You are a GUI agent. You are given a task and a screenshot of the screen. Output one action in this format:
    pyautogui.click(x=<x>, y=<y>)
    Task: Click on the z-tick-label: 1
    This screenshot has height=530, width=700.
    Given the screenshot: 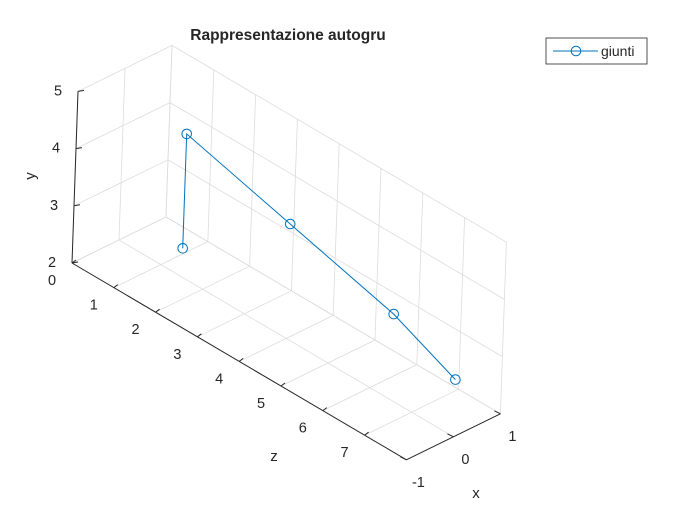 What is the action you would take?
    pyautogui.click(x=94, y=306)
    